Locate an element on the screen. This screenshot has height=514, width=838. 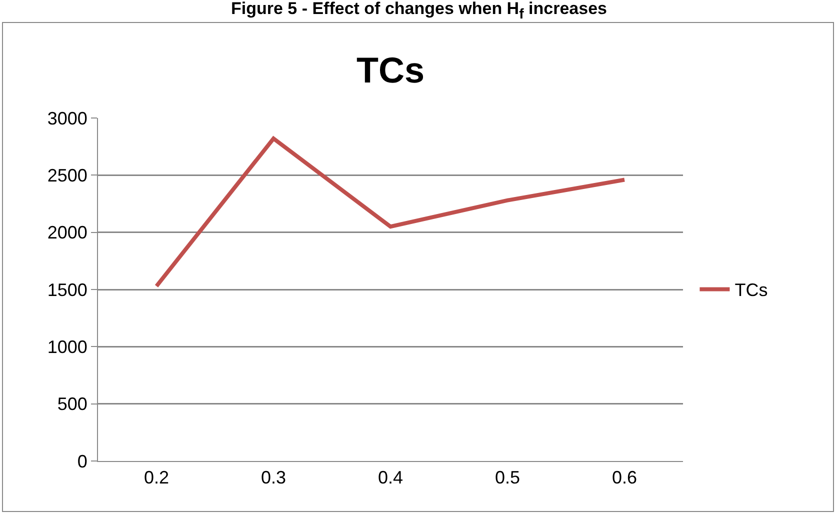
x-tick-label: 0.6 is located at coordinates (625, 478).